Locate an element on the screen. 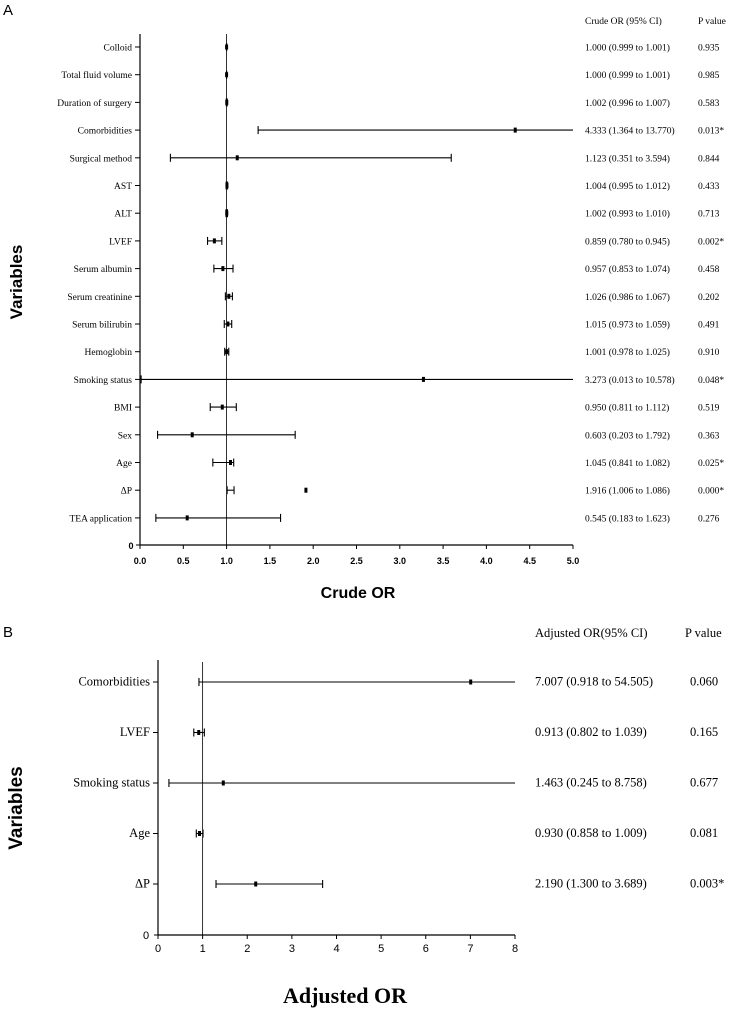  p-value: 0.025* is located at coordinates (711, 464).